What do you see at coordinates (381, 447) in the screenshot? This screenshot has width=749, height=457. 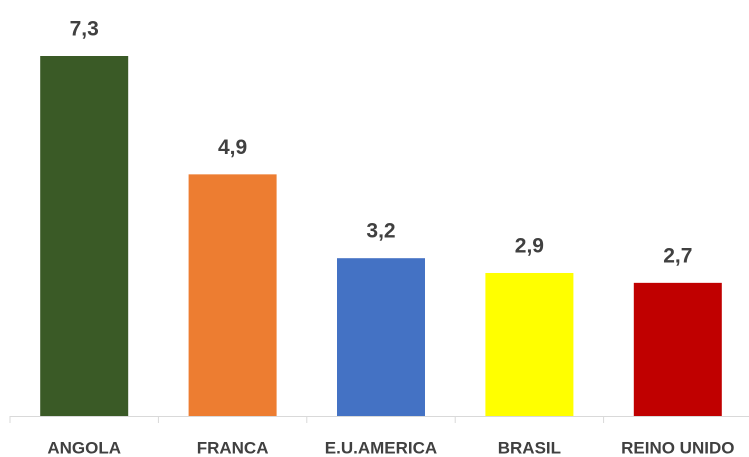 I see `x-tick-label: E.U.AMERICA` at bounding box center [381, 447].